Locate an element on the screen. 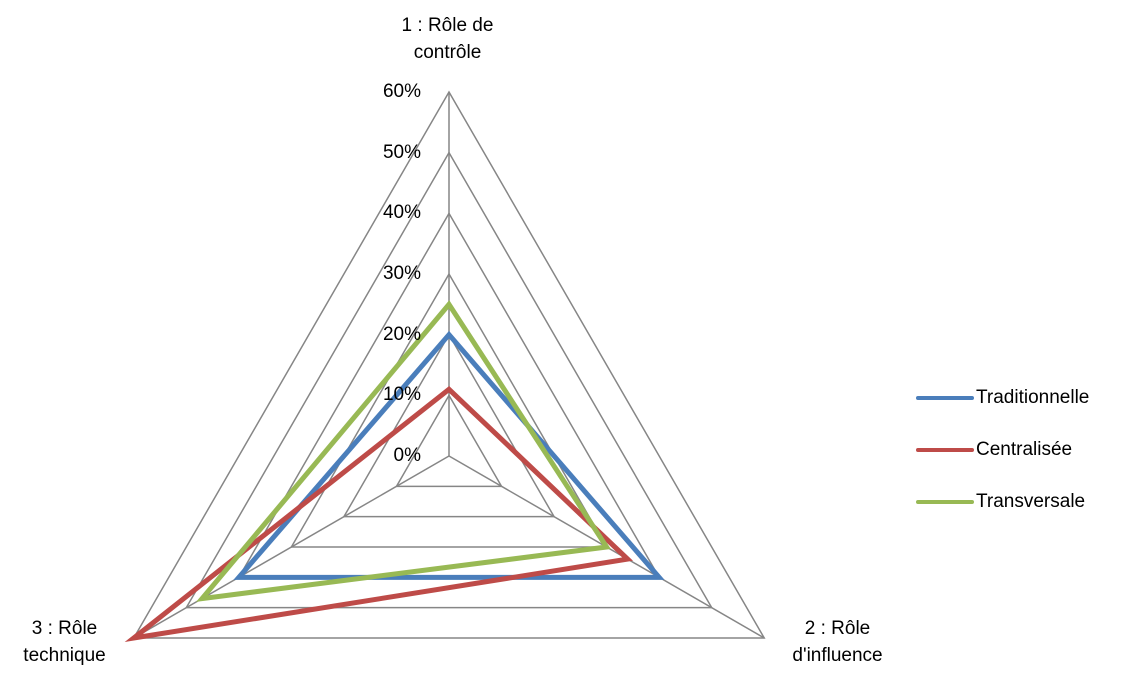 The width and height of the screenshot is (1130, 673). axis-spoke is located at coordinates (291, 547).